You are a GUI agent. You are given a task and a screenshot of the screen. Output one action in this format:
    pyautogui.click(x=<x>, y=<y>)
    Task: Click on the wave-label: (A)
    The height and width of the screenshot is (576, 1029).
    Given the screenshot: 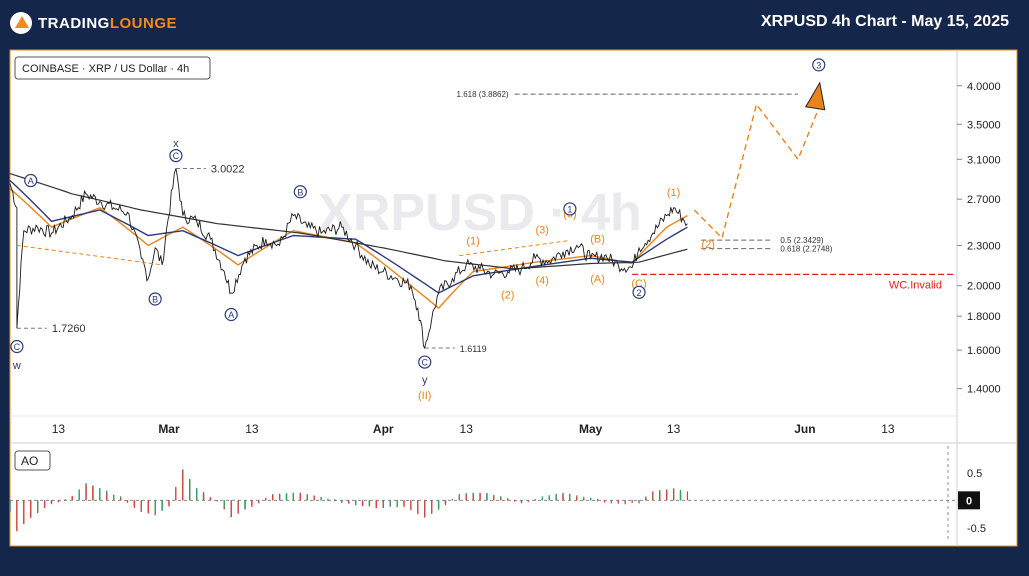 What is the action you would take?
    pyautogui.click(x=597, y=280)
    